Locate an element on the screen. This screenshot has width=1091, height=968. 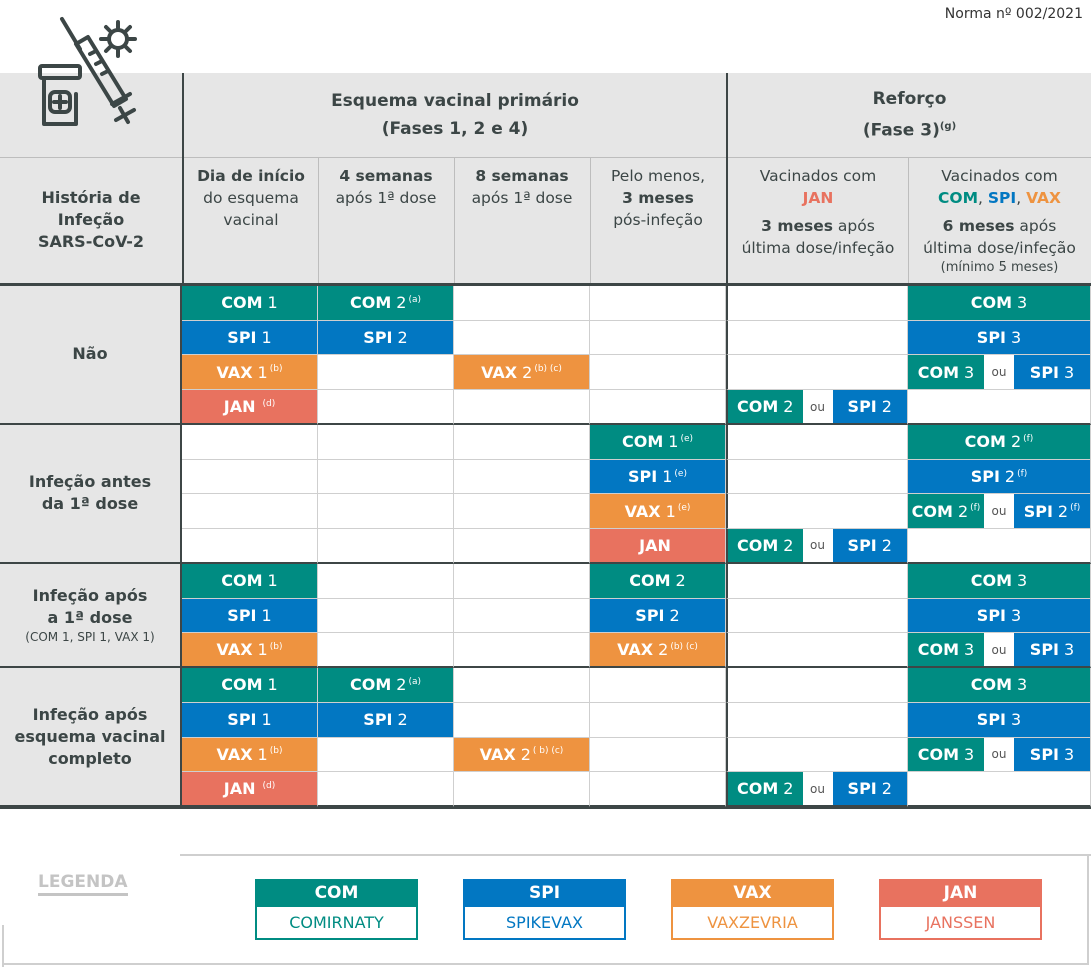
schedule-cell: SPI 3 is located at coordinates (999, 338).